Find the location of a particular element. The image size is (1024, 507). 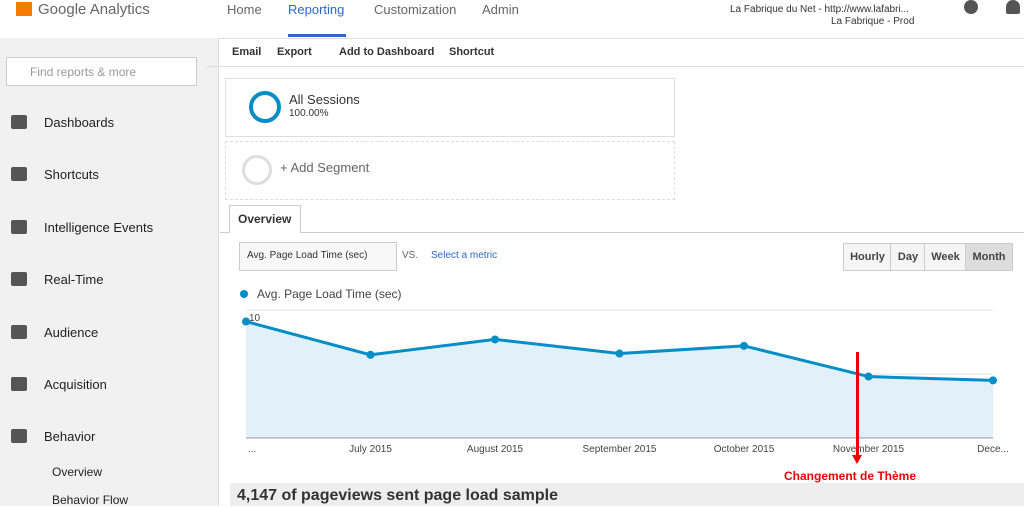

sub-item: Behavior Flow is located at coordinates (90, 500).